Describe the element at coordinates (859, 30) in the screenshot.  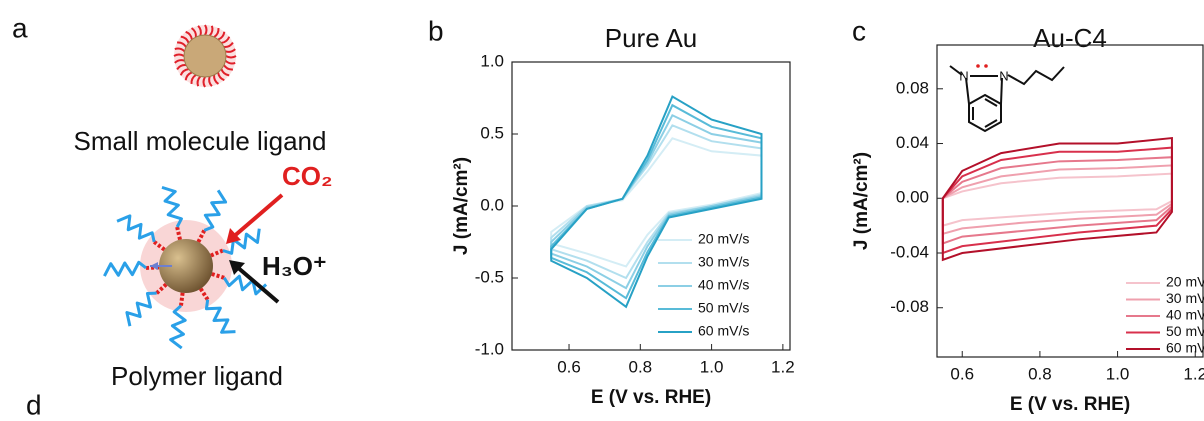
I see `panel-label: c` at that location.